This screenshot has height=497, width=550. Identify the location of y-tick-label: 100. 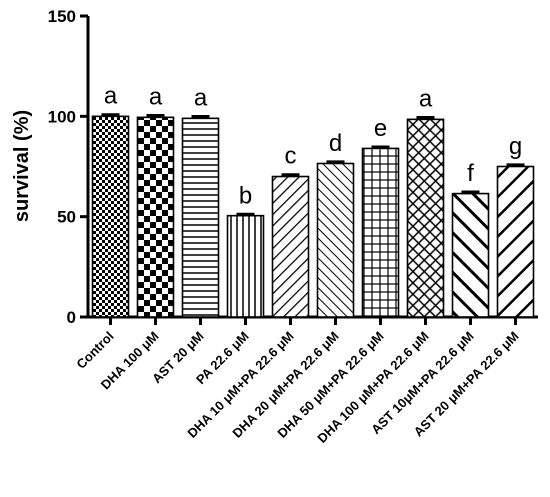
(62, 116).